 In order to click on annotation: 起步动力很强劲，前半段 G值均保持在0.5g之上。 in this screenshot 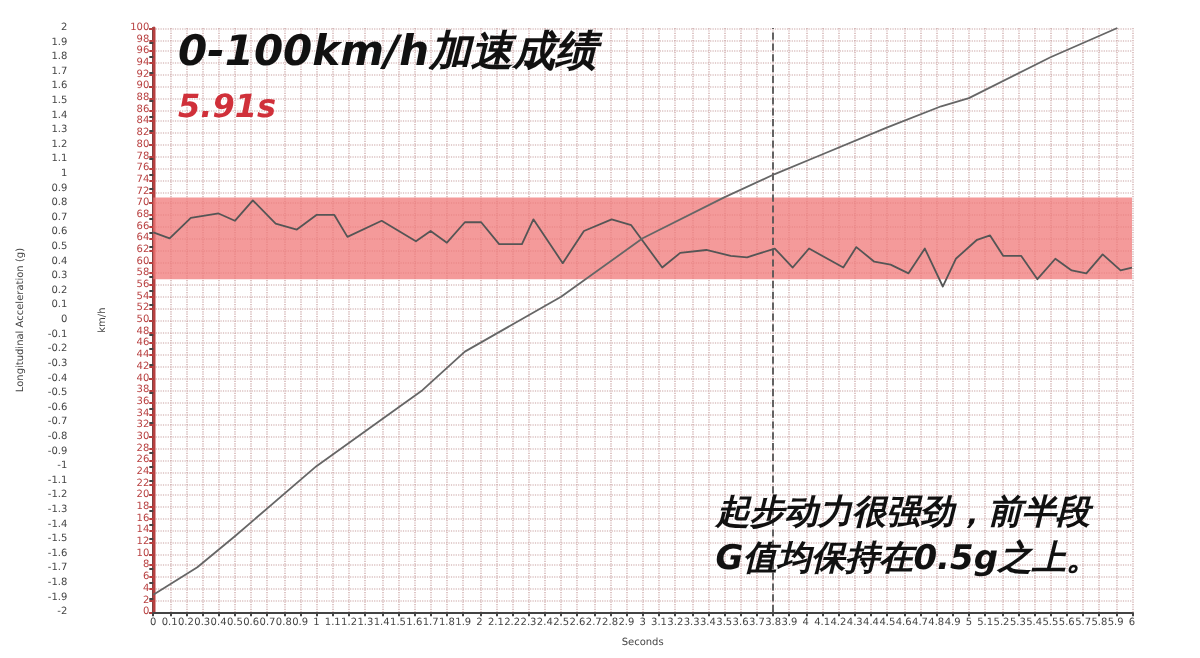, I will do `click(907, 536)`.